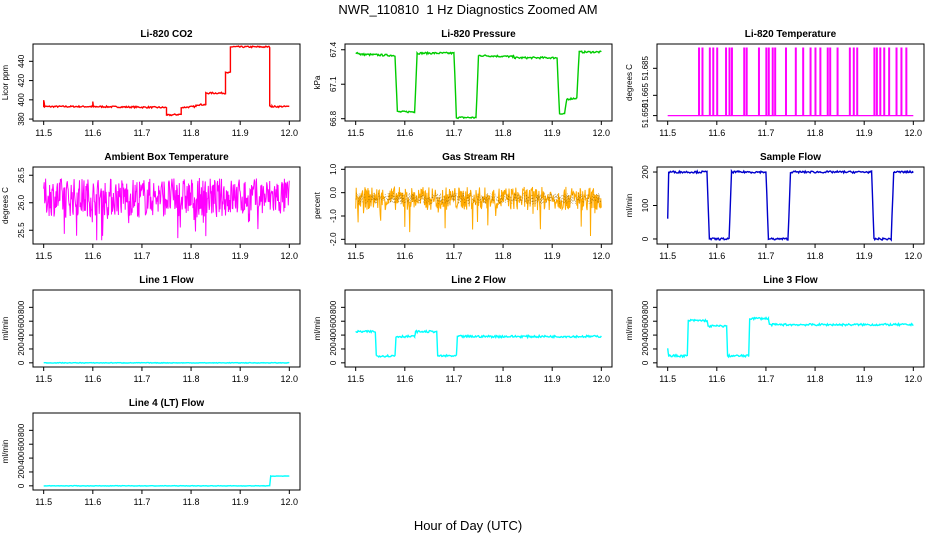 This screenshot has width=936, height=540. Describe the element at coordinates (478, 157) in the screenshot. I see `chart-title: Gas Stream RH` at that location.